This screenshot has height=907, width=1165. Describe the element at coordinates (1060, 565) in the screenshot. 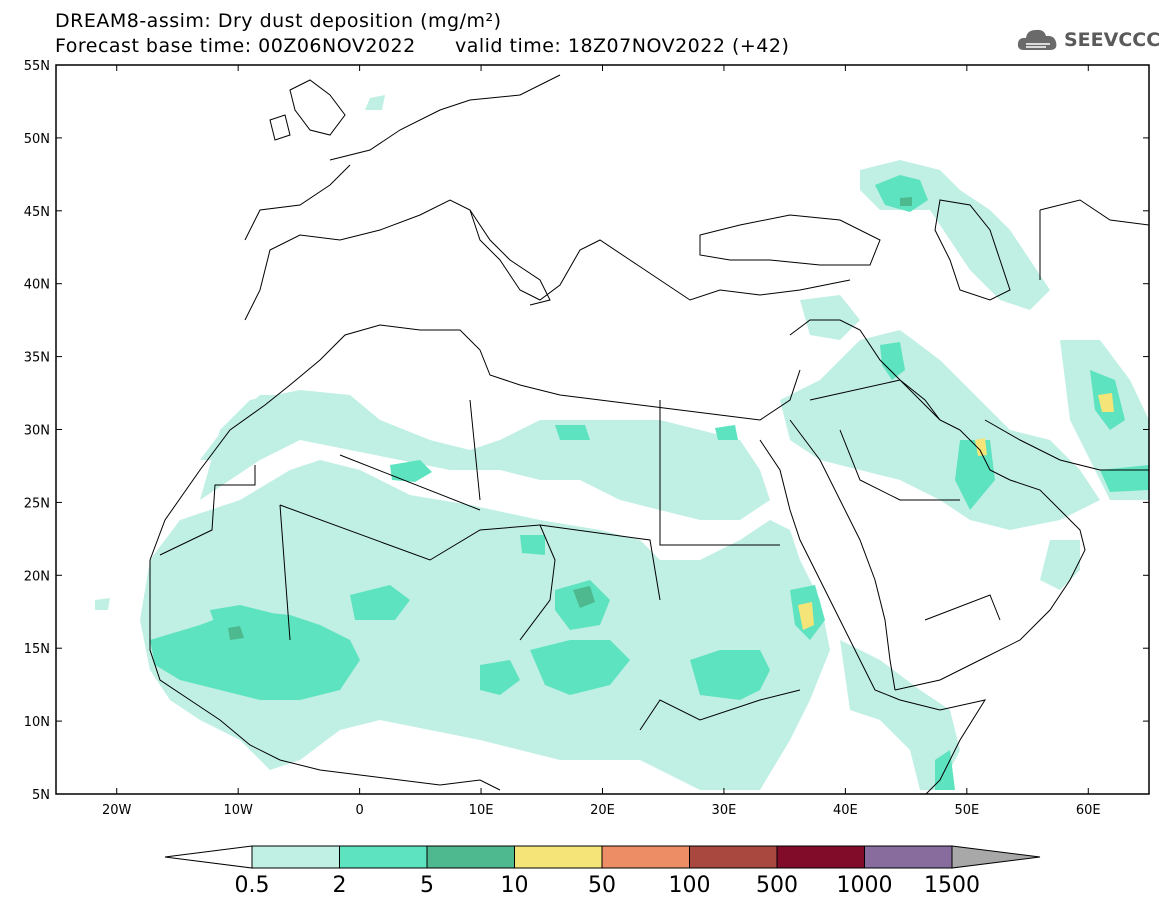

I see `dust-region-arabia-coast` at that location.